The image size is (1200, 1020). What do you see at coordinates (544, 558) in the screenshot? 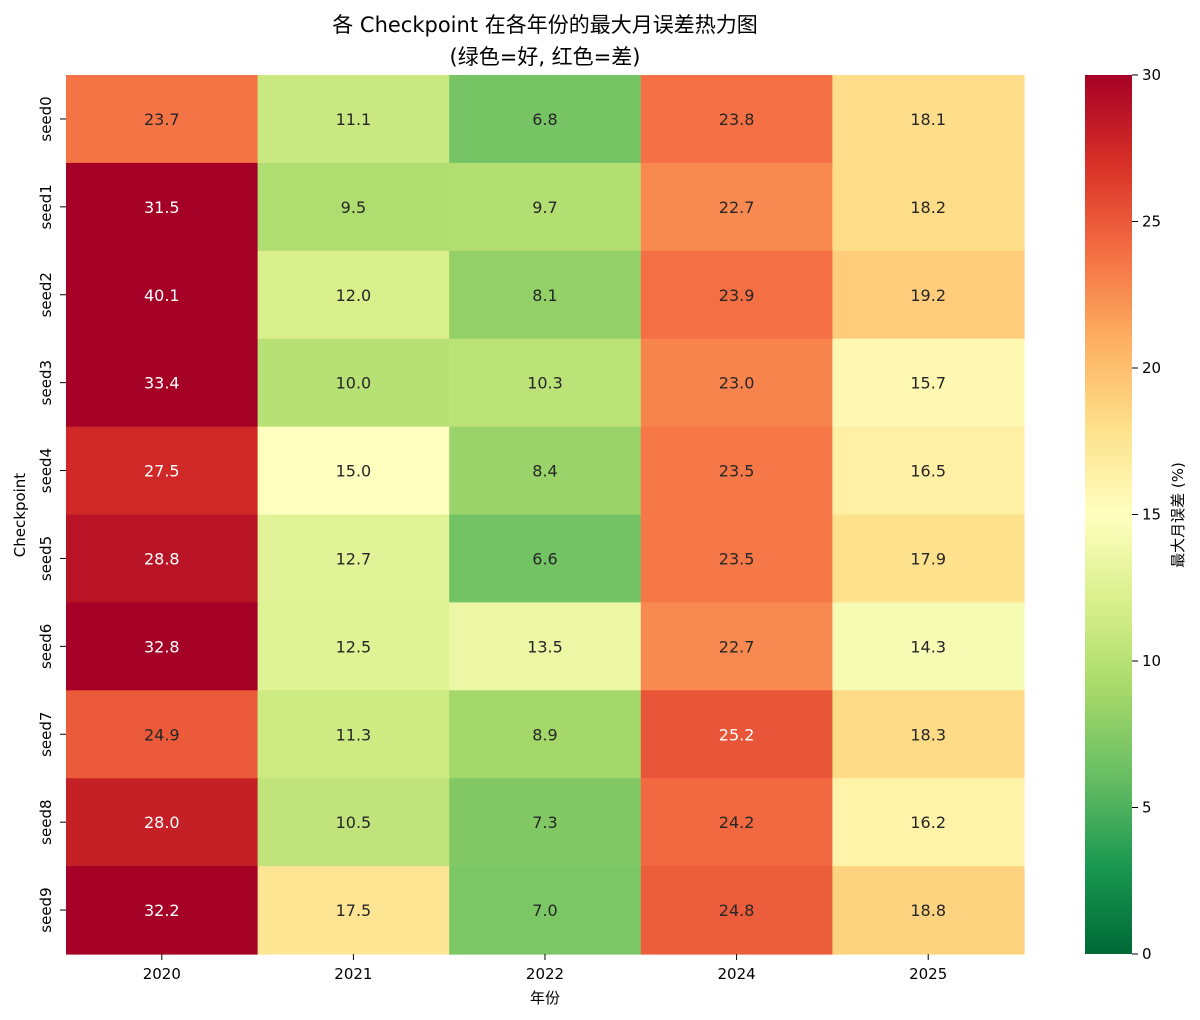
I see `cell-value-label: 6.6` at bounding box center [544, 558].